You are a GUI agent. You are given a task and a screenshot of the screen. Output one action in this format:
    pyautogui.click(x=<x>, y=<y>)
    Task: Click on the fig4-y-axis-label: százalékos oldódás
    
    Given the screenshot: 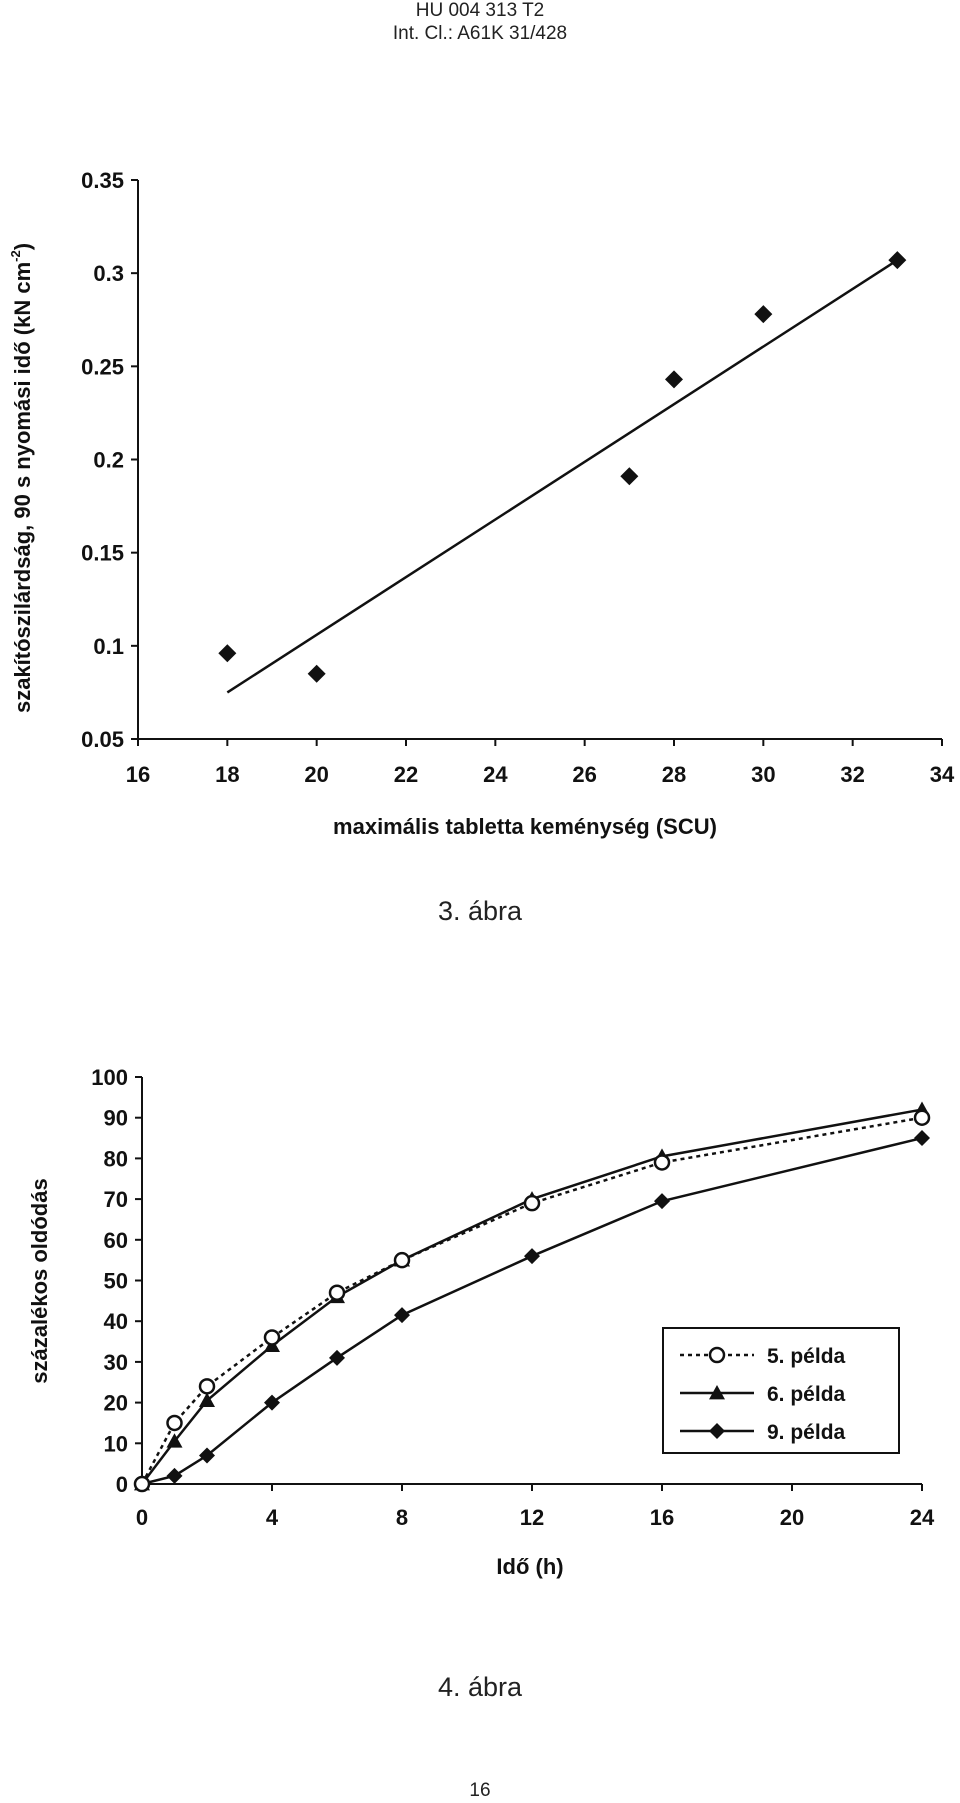 What is the action you would take?
    pyautogui.click(x=39, y=1280)
    